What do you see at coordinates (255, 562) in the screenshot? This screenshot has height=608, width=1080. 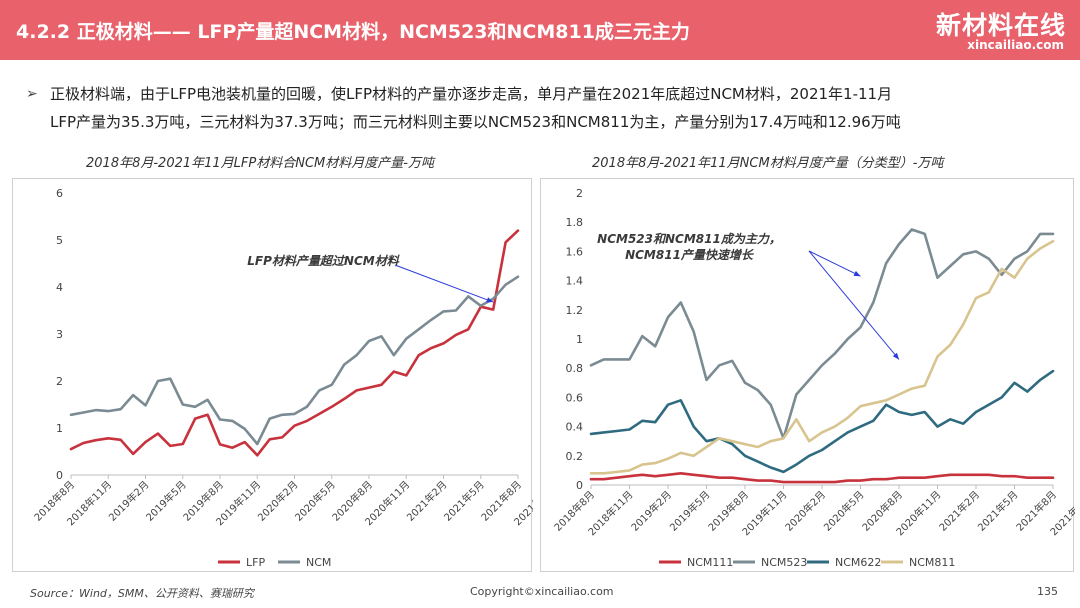 I see `legend-label: LFP` at bounding box center [255, 562].